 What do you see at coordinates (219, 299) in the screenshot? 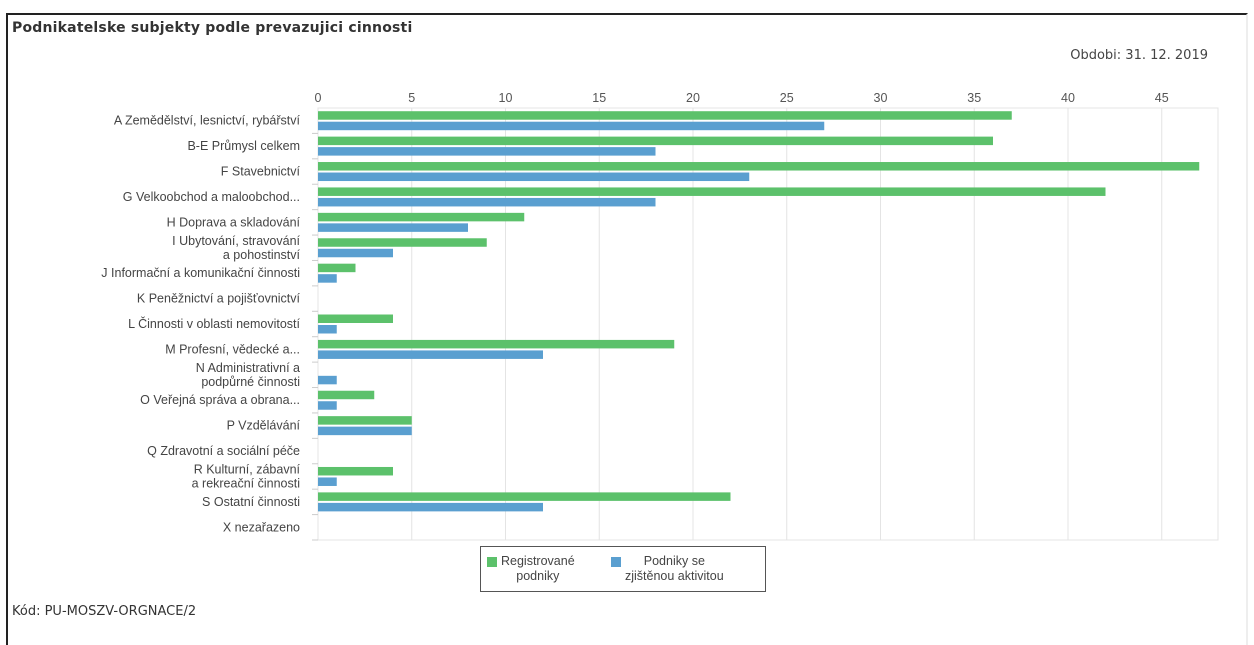
I see `category-label-7: K Peněžnictví a pojišťovnictví` at bounding box center [219, 299].